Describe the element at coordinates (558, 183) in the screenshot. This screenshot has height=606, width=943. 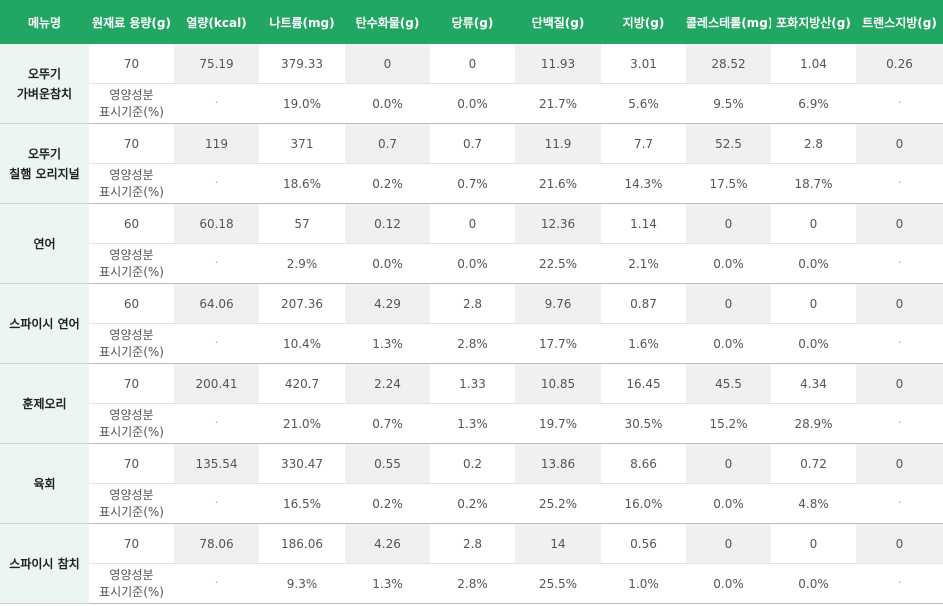
I see `percent-cell: 21.6%` at that location.